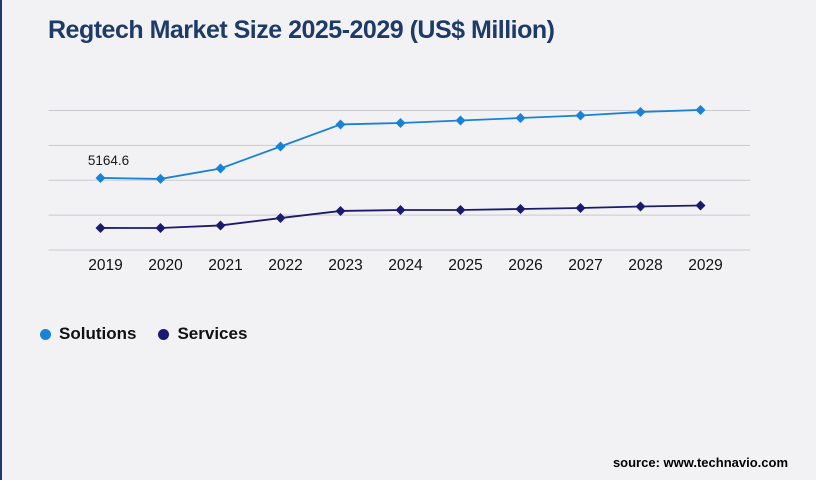  What do you see at coordinates (160, 228) in the screenshot?
I see `data-point-services-2020` at bounding box center [160, 228].